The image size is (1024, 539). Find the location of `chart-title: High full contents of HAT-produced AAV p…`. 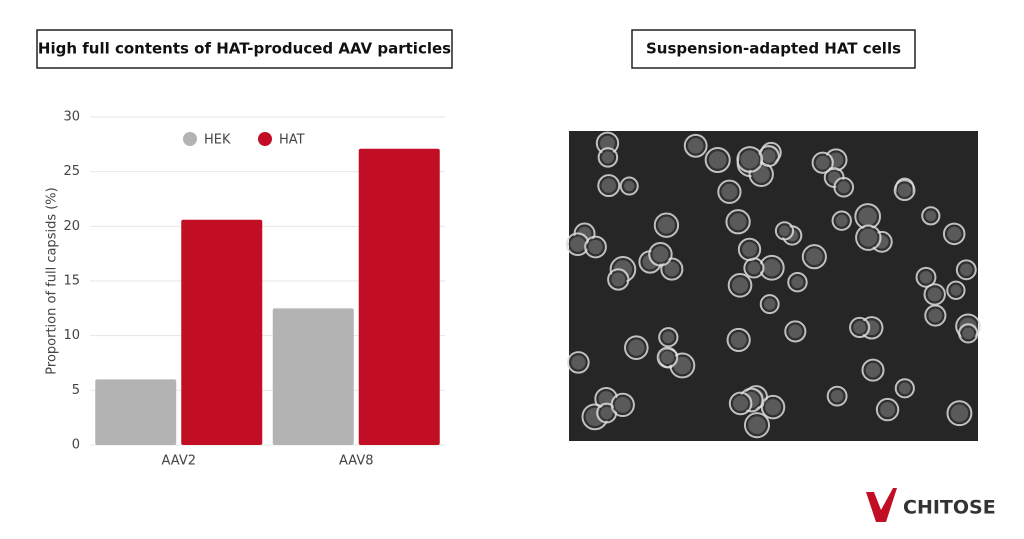

chart-title: High full contents of HAT-produced AAV p… is located at coordinates (244, 49).